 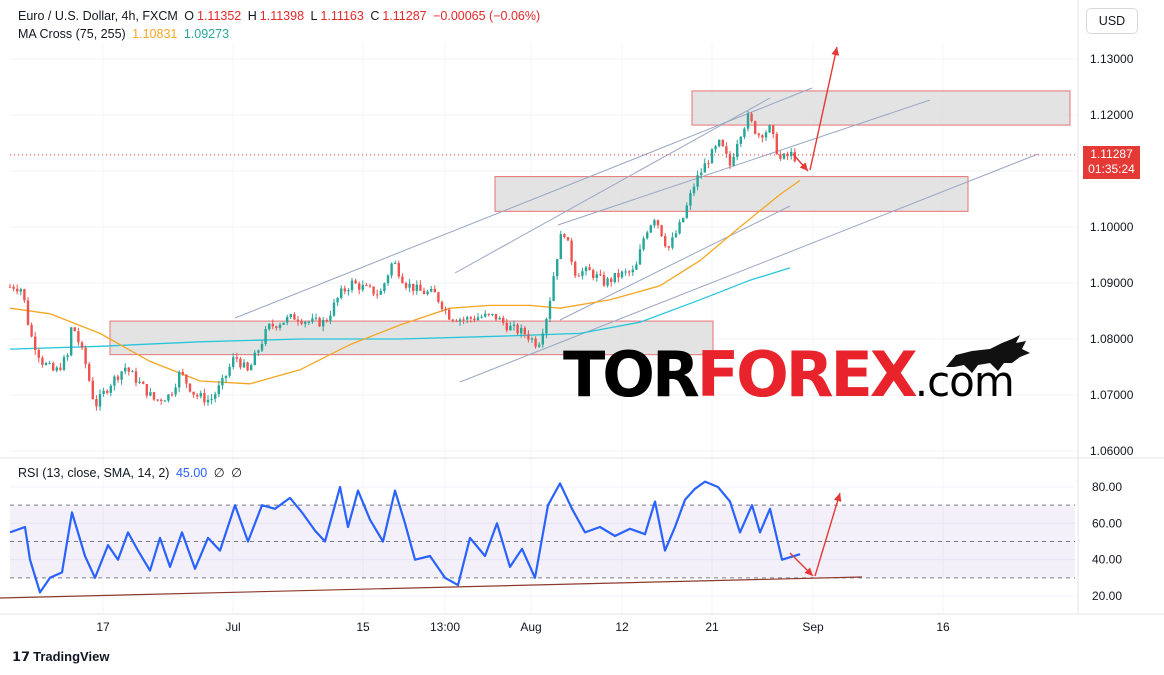 What do you see at coordinates (94, 473) in the screenshot?
I see `rsi-label: RSI (13, close, SMA, 14, 2)` at bounding box center [94, 473].